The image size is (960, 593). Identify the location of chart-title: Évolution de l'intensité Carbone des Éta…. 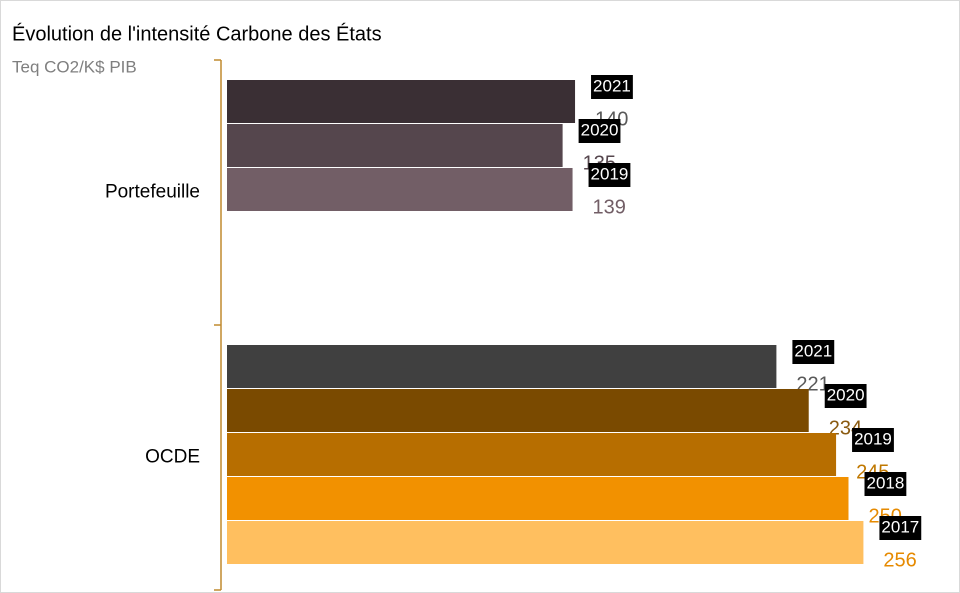
(197, 33).